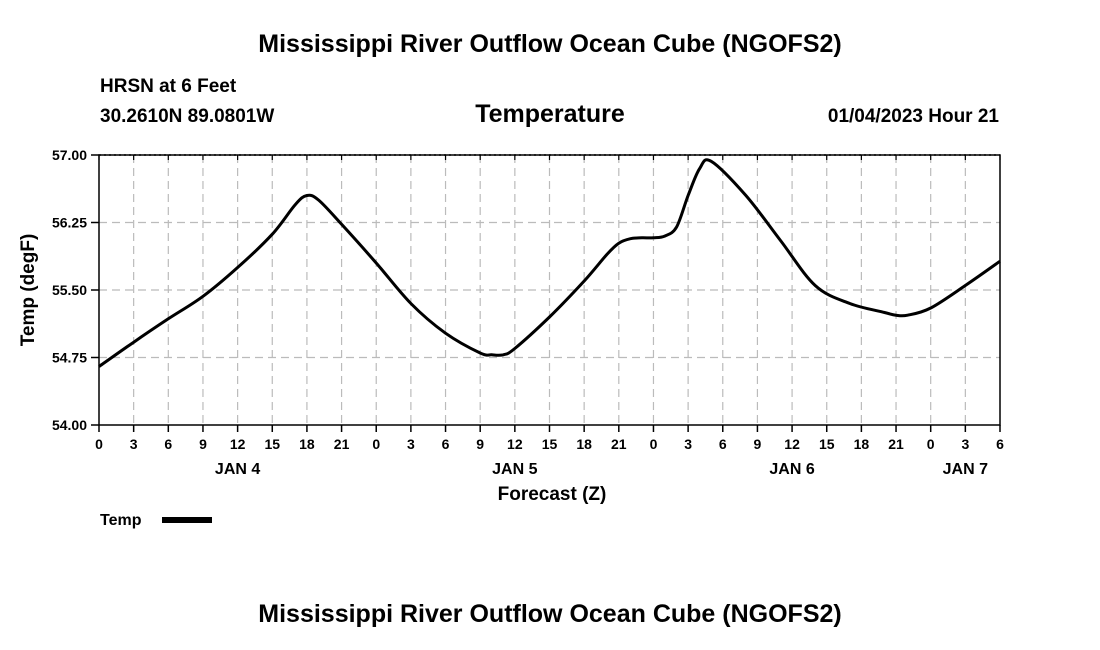  Describe the element at coordinates (913, 116) in the screenshot. I see `run-time: 01/04/2023 Hour 21` at that location.